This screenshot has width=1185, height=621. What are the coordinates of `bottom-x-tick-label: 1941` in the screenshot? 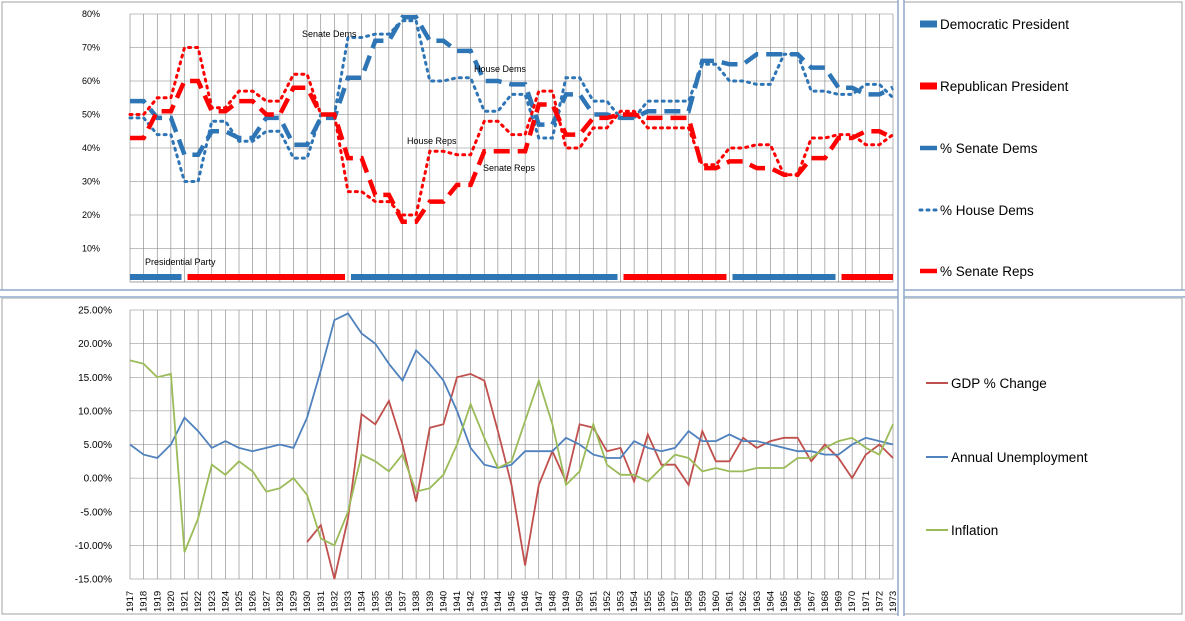 It's located at (457, 601).